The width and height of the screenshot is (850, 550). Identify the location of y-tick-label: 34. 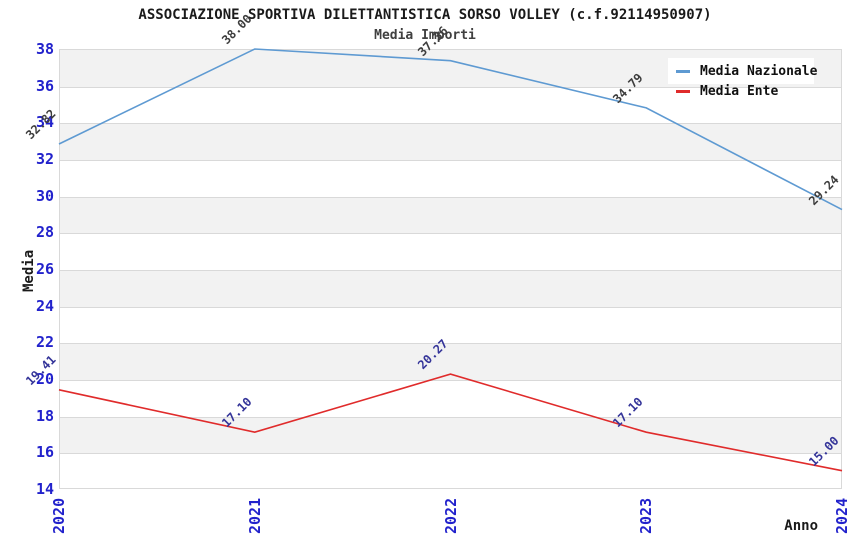
(44, 122).